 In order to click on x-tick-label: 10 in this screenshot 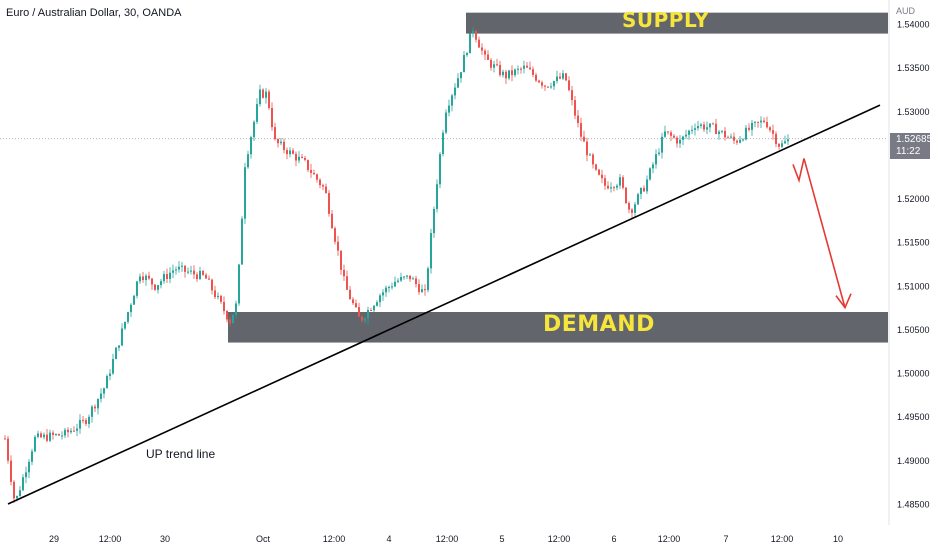, I will do `click(838, 539)`.